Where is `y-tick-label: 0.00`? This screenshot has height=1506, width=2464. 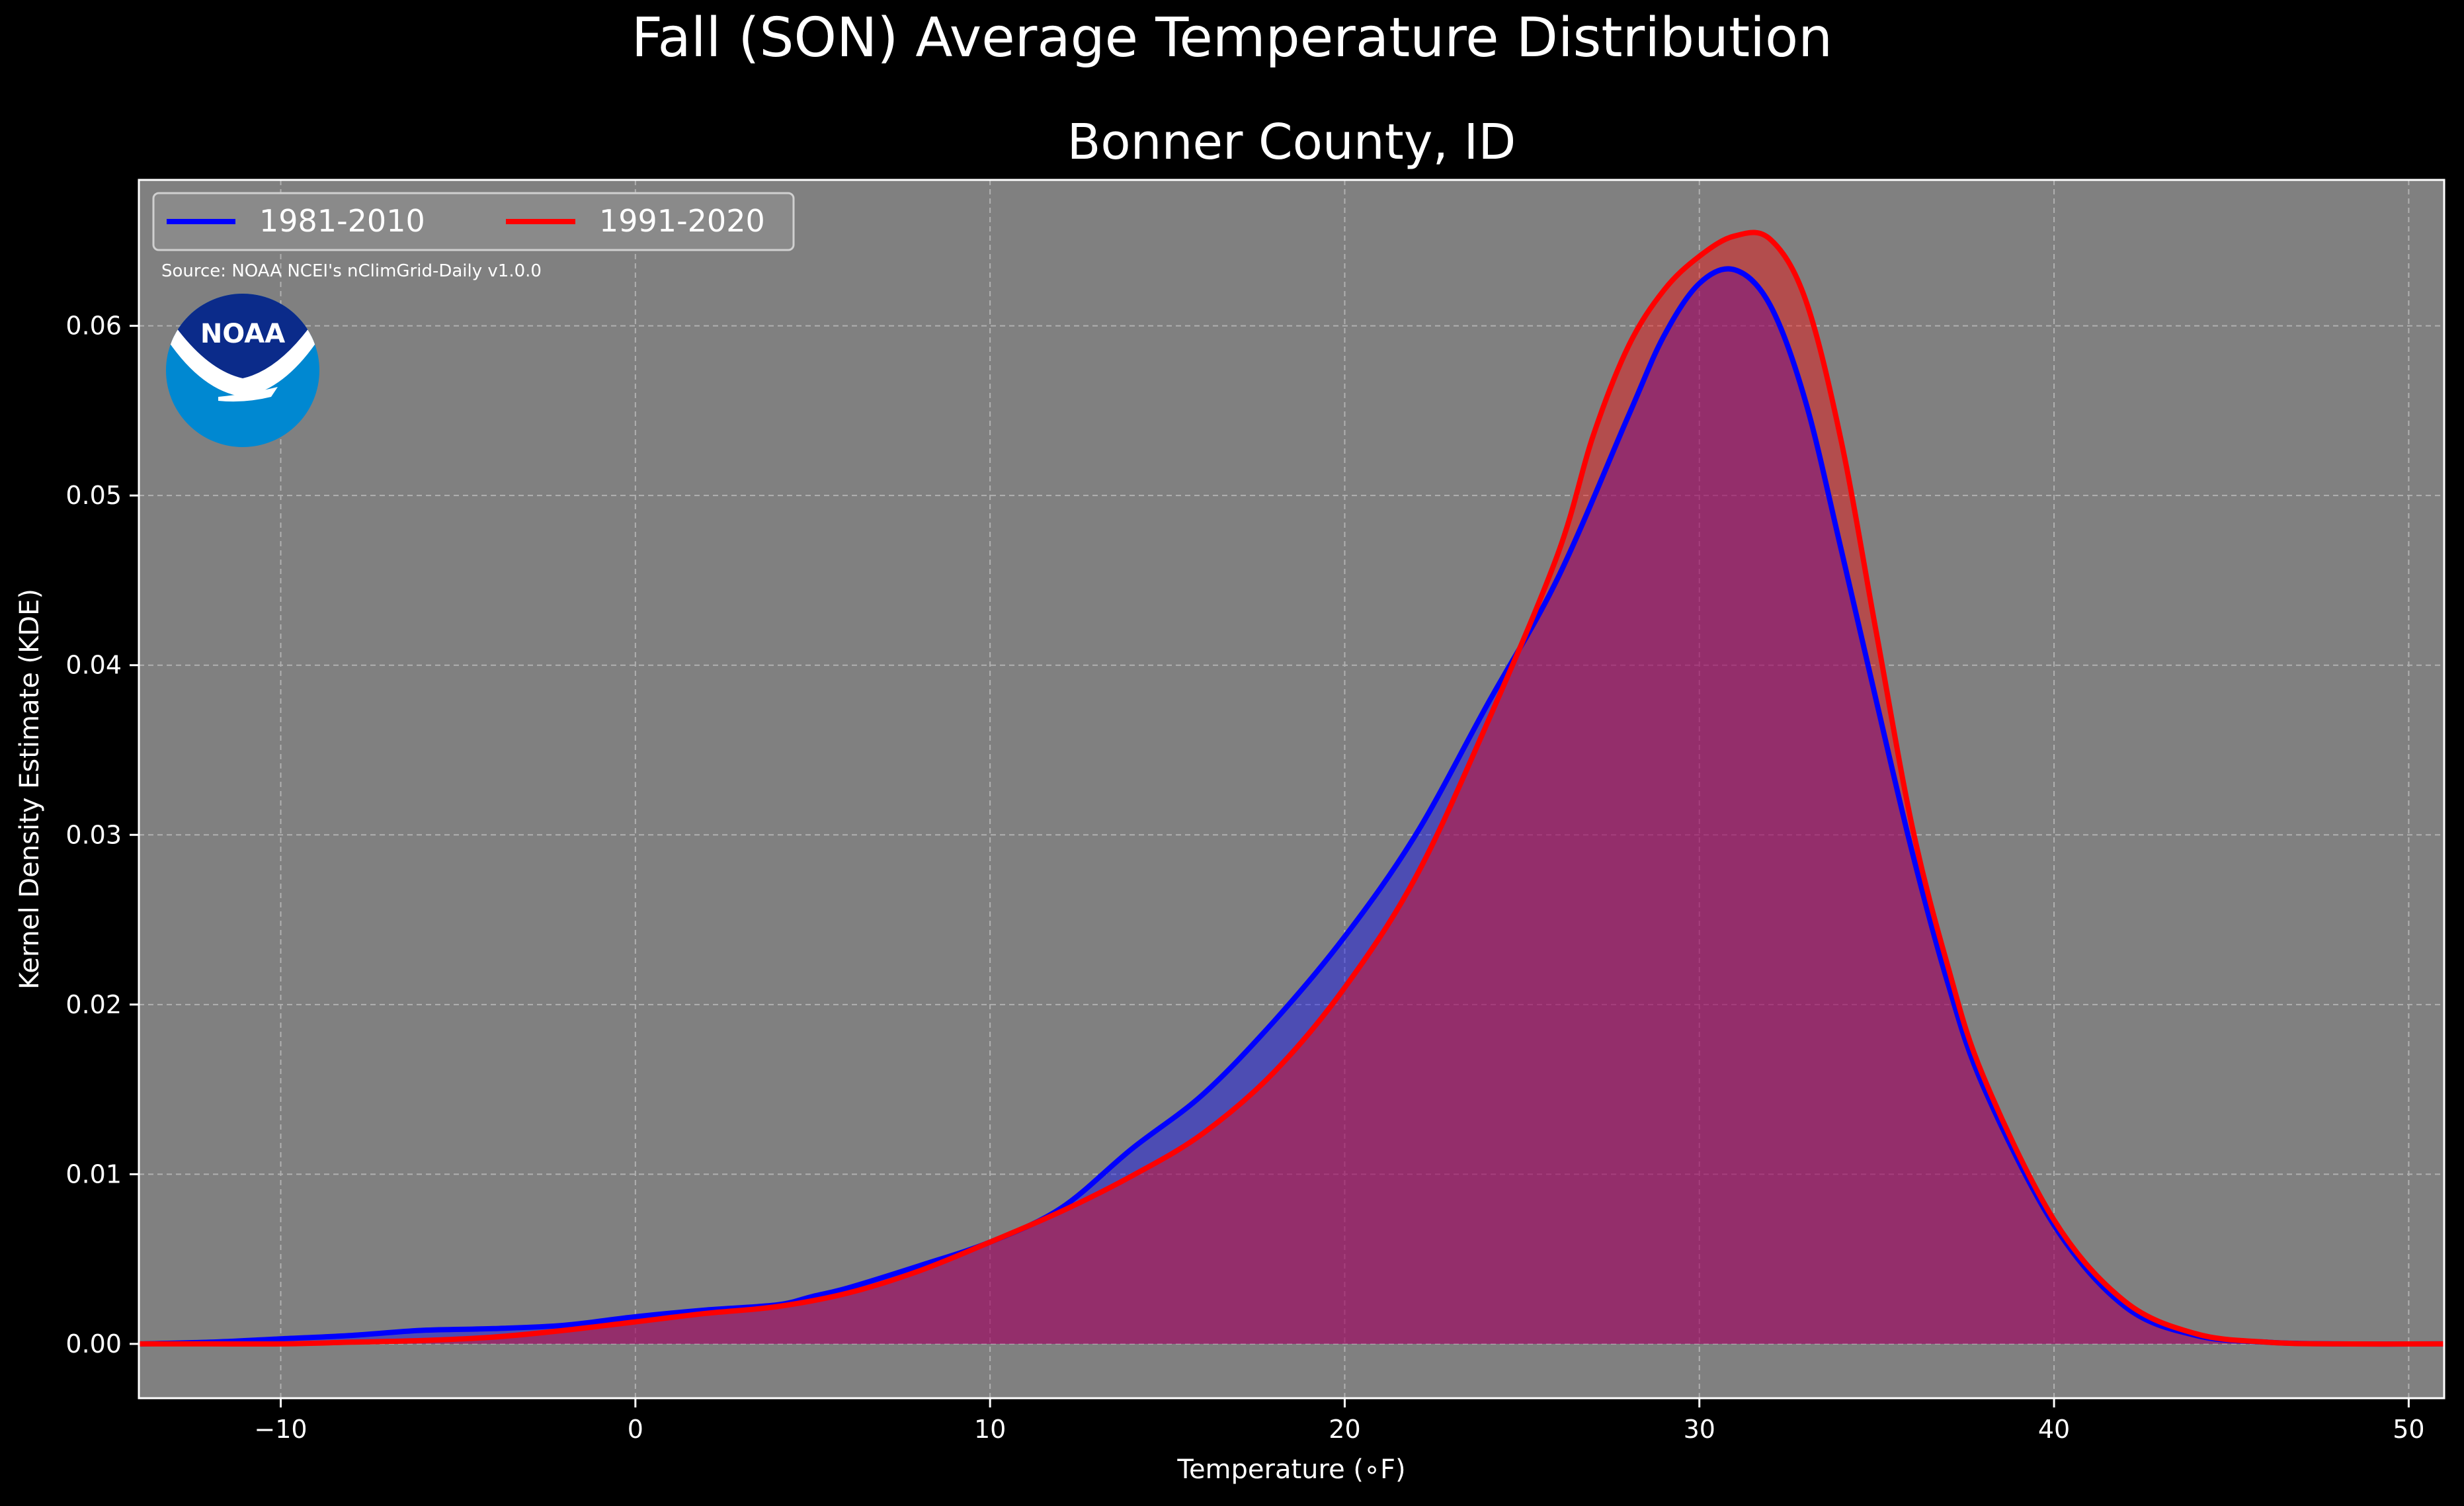 y-tick-label: 0.00 is located at coordinates (94, 1344).